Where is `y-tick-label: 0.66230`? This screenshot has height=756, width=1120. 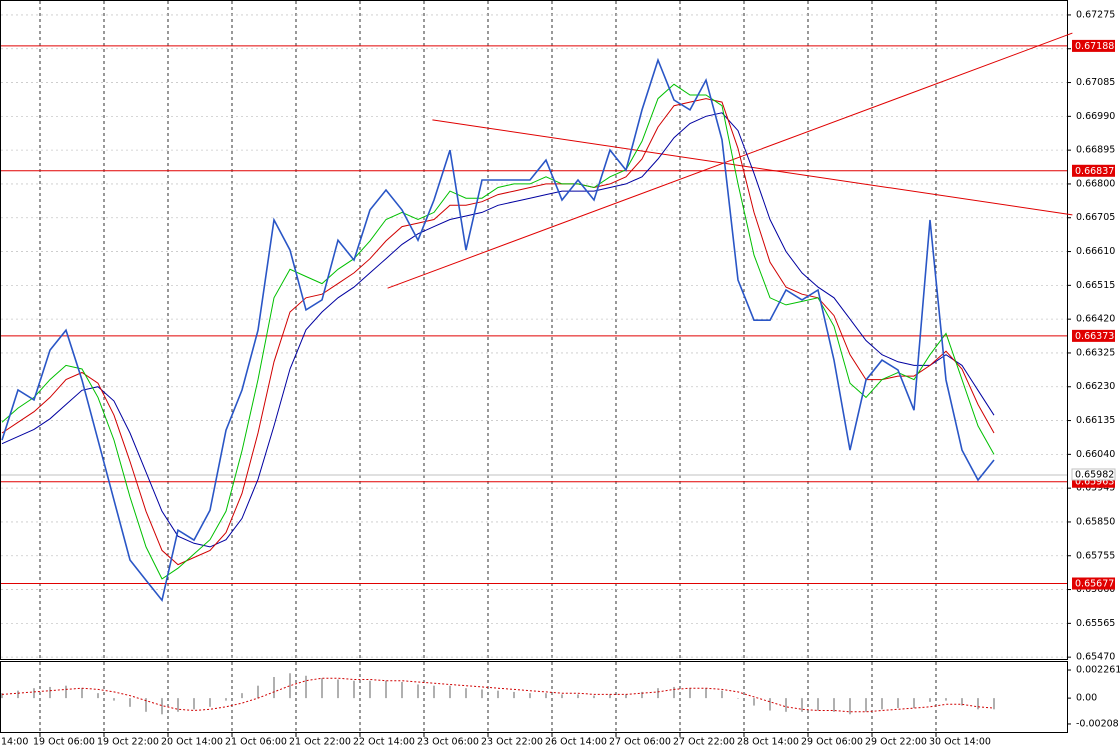
y-tick-label: 0.66230 is located at coordinates (1095, 386).